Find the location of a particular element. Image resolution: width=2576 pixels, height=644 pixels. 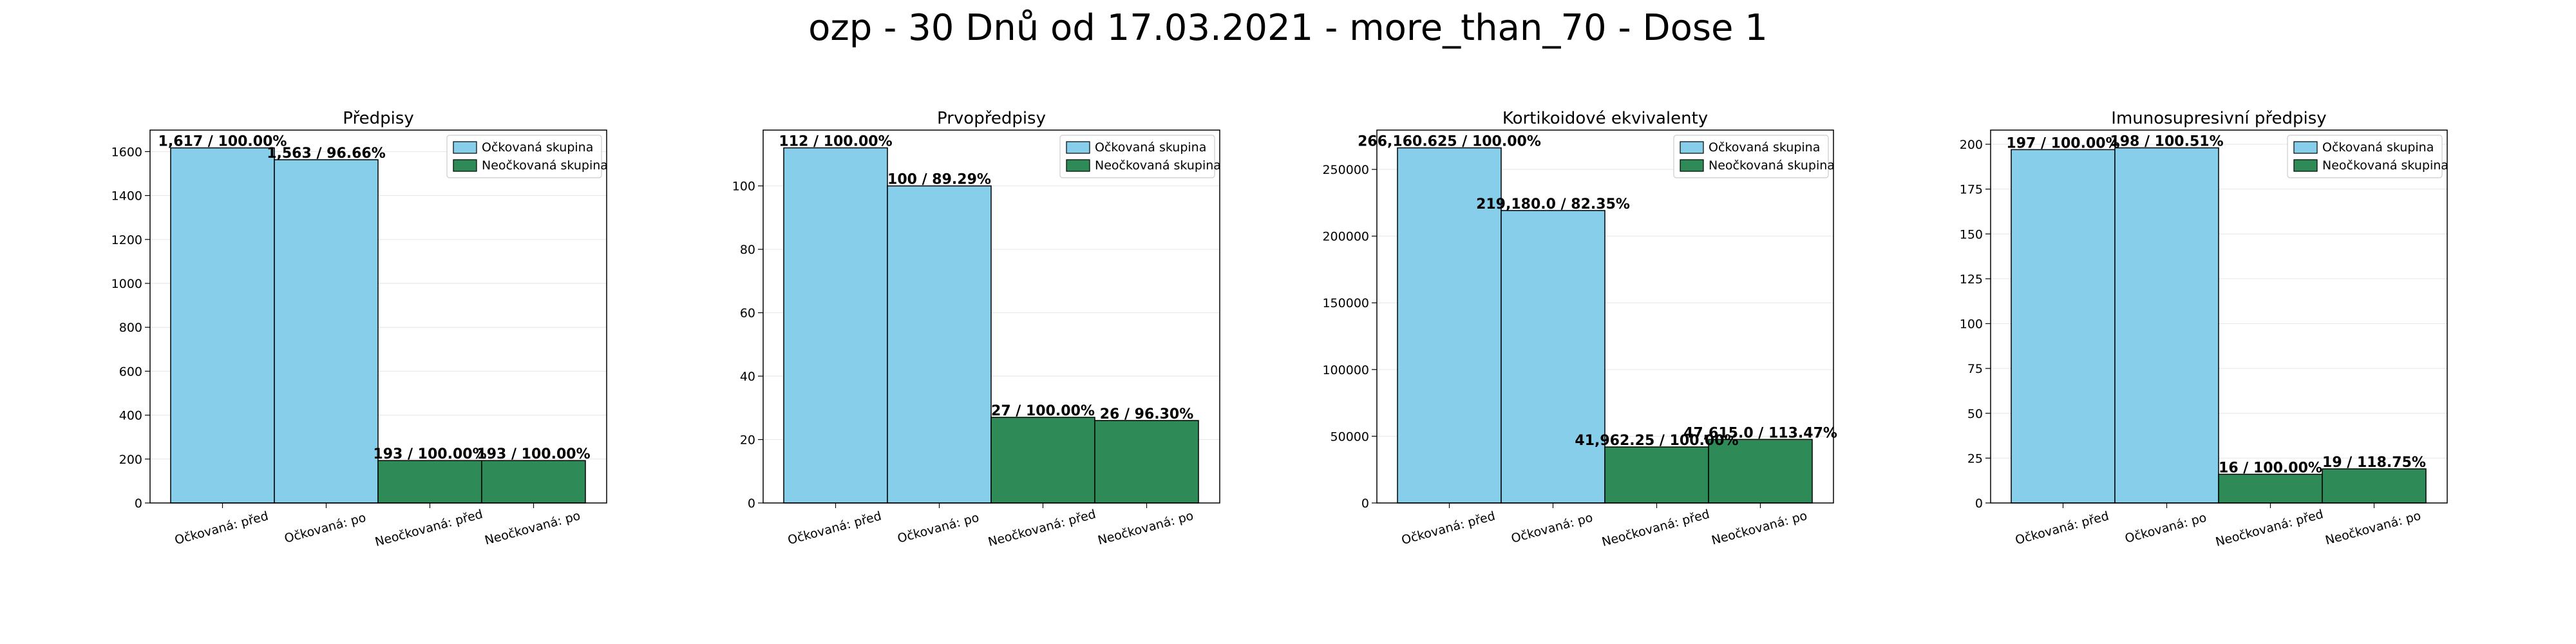

y-tick-label: 200000 is located at coordinates (1345, 237).